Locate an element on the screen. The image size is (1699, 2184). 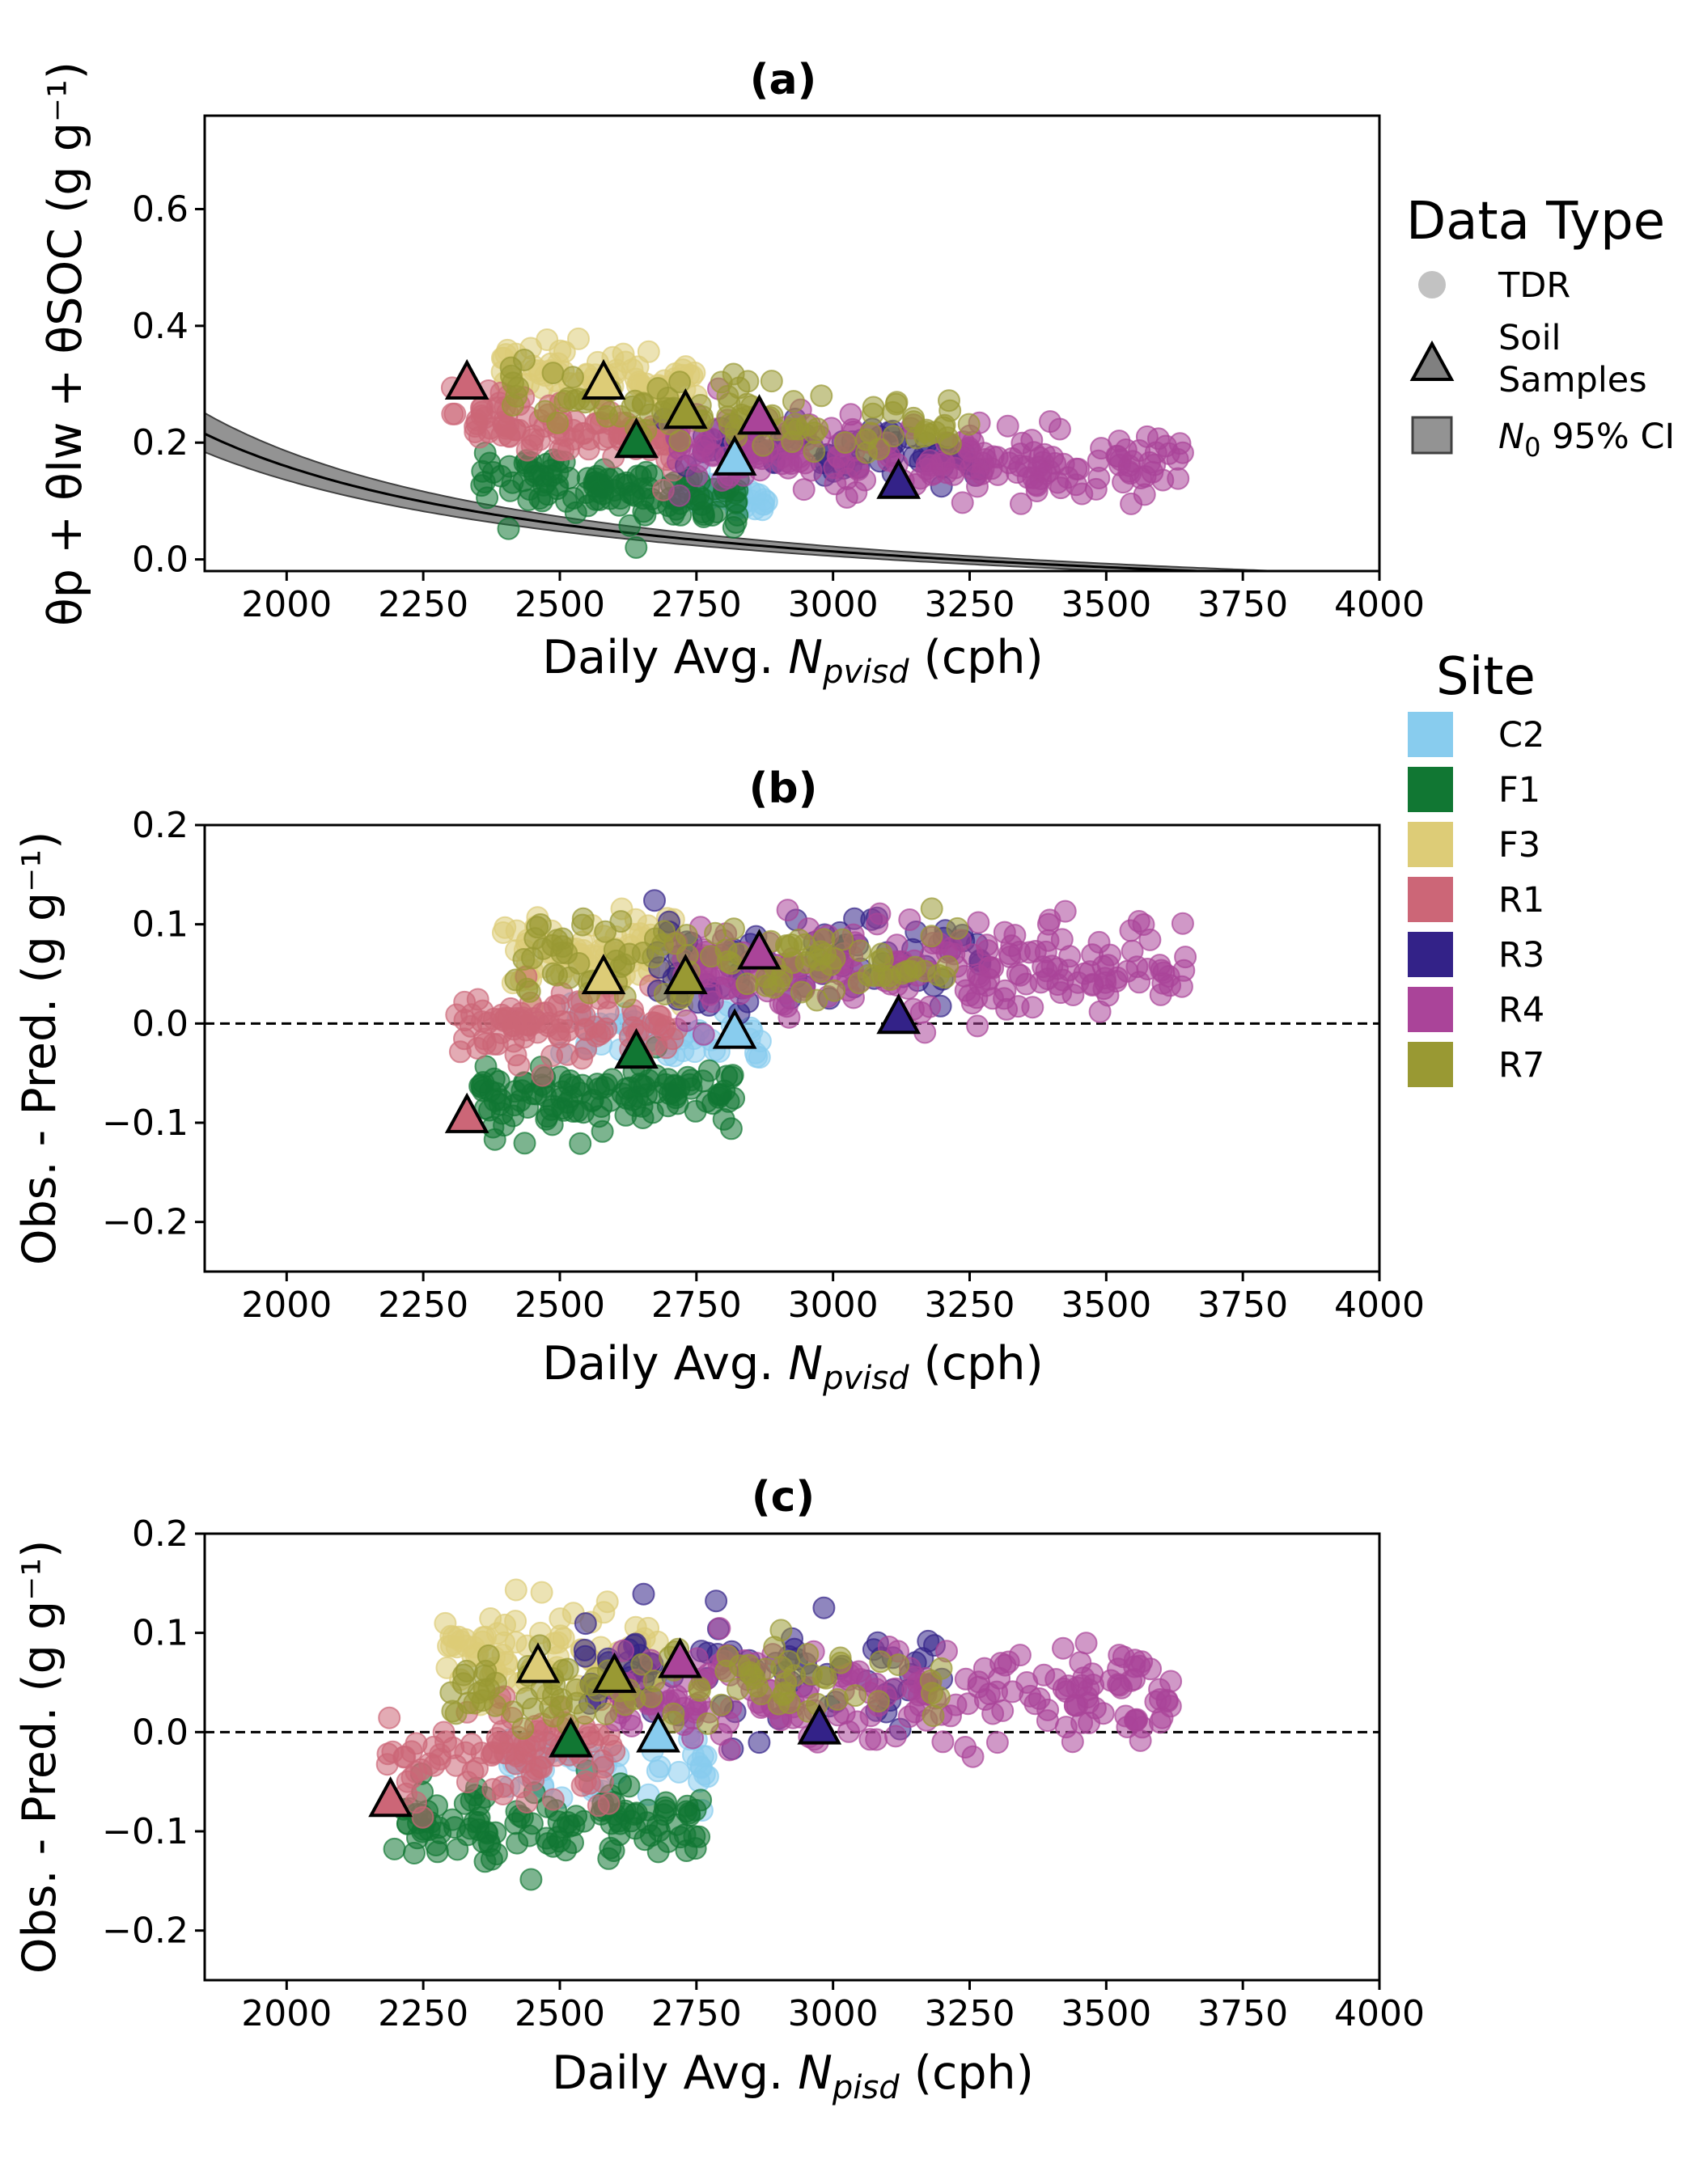
x-tick-label: 2250 is located at coordinates (423, 604).